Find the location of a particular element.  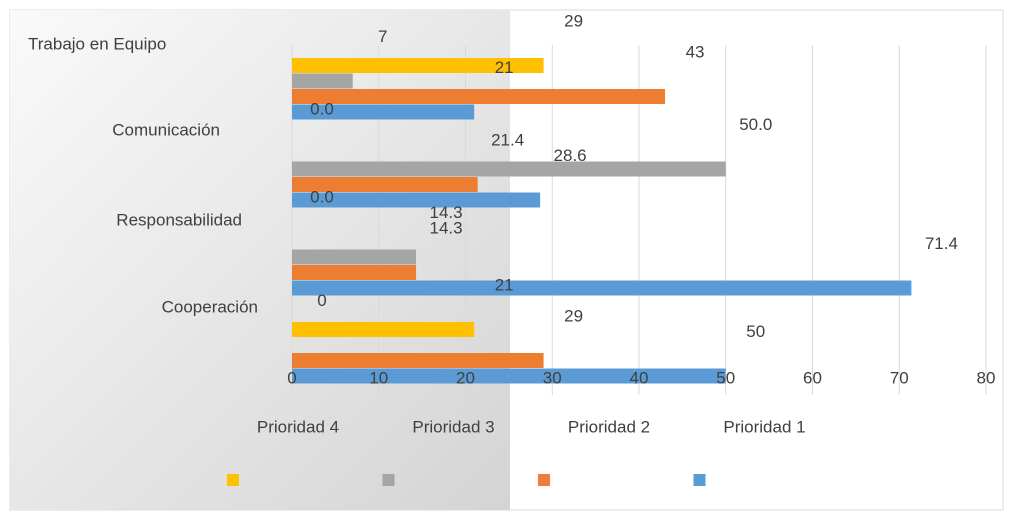

value-label: 50.0 is located at coordinates (755, 124).